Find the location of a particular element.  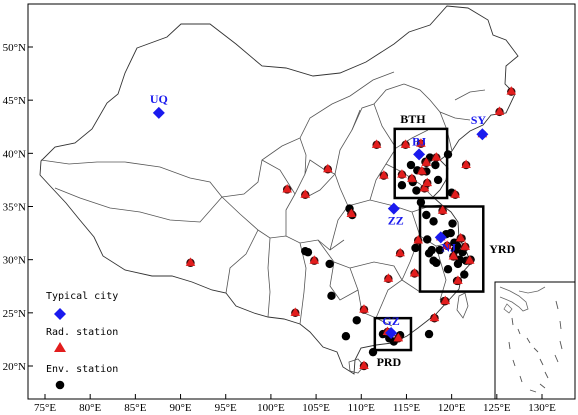

lon-tick-label: 80°E is located at coordinates (90, 408).